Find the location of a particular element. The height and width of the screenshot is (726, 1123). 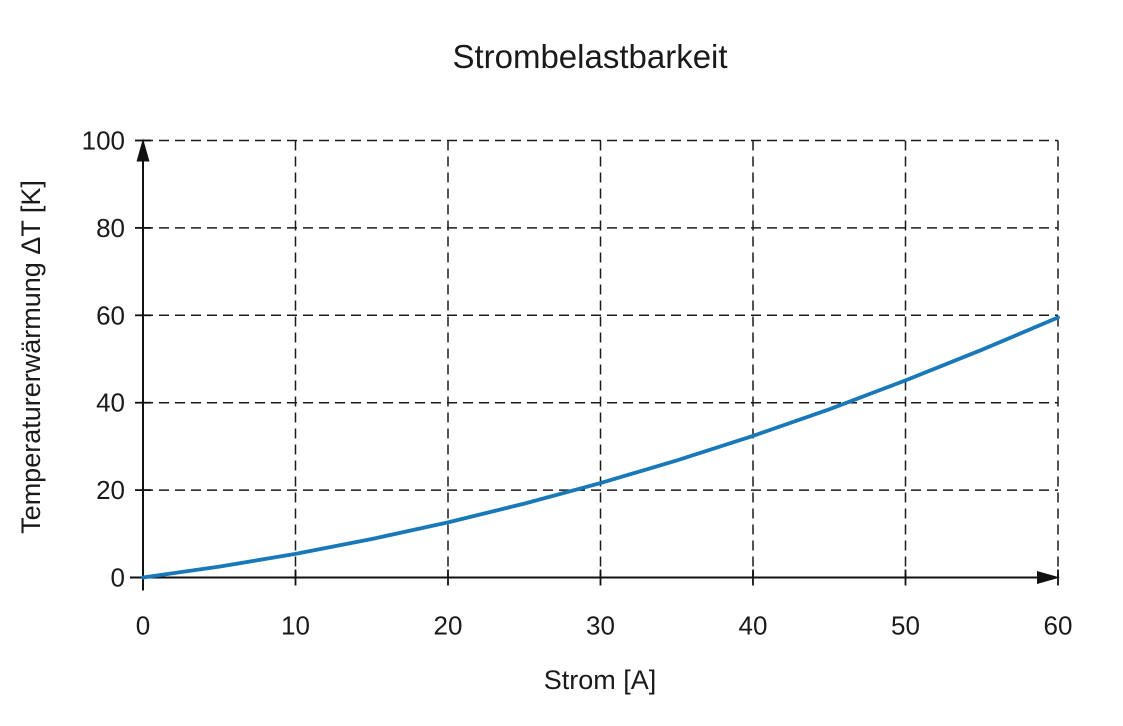

x-axis-label: Strom [A] is located at coordinates (600, 680).